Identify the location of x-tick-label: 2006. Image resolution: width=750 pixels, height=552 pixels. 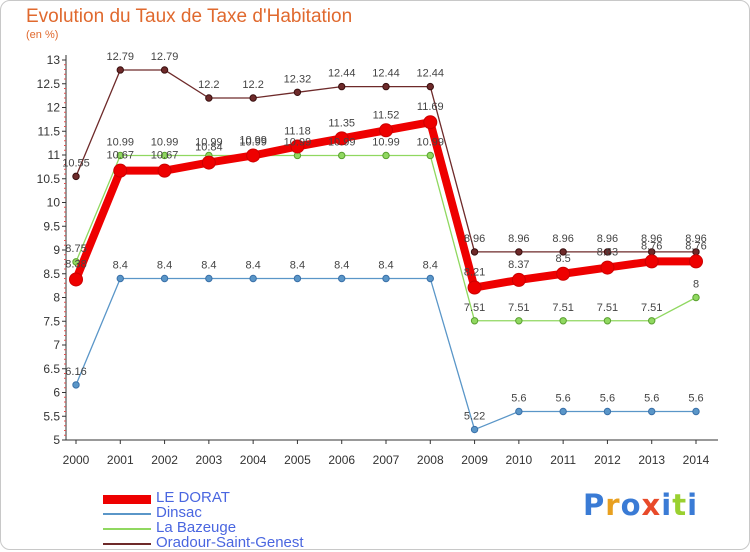
(341, 460).